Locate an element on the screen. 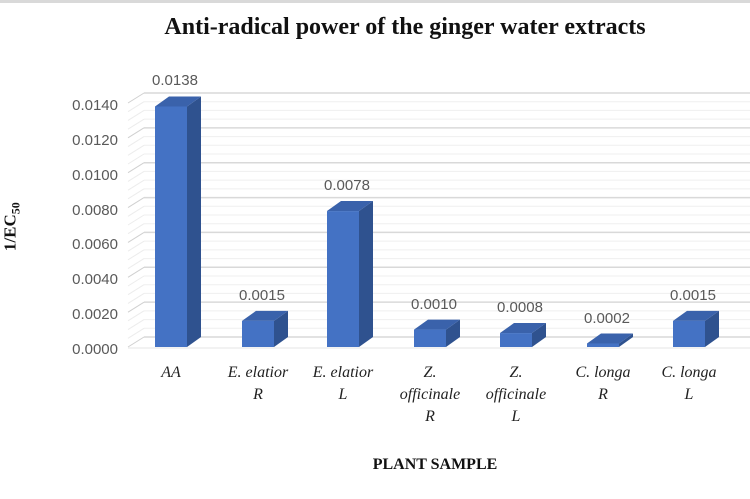 Image resolution: width=750 pixels, height=499 pixels. x-axis-title: PLANT SAMPLE is located at coordinates (435, 464).